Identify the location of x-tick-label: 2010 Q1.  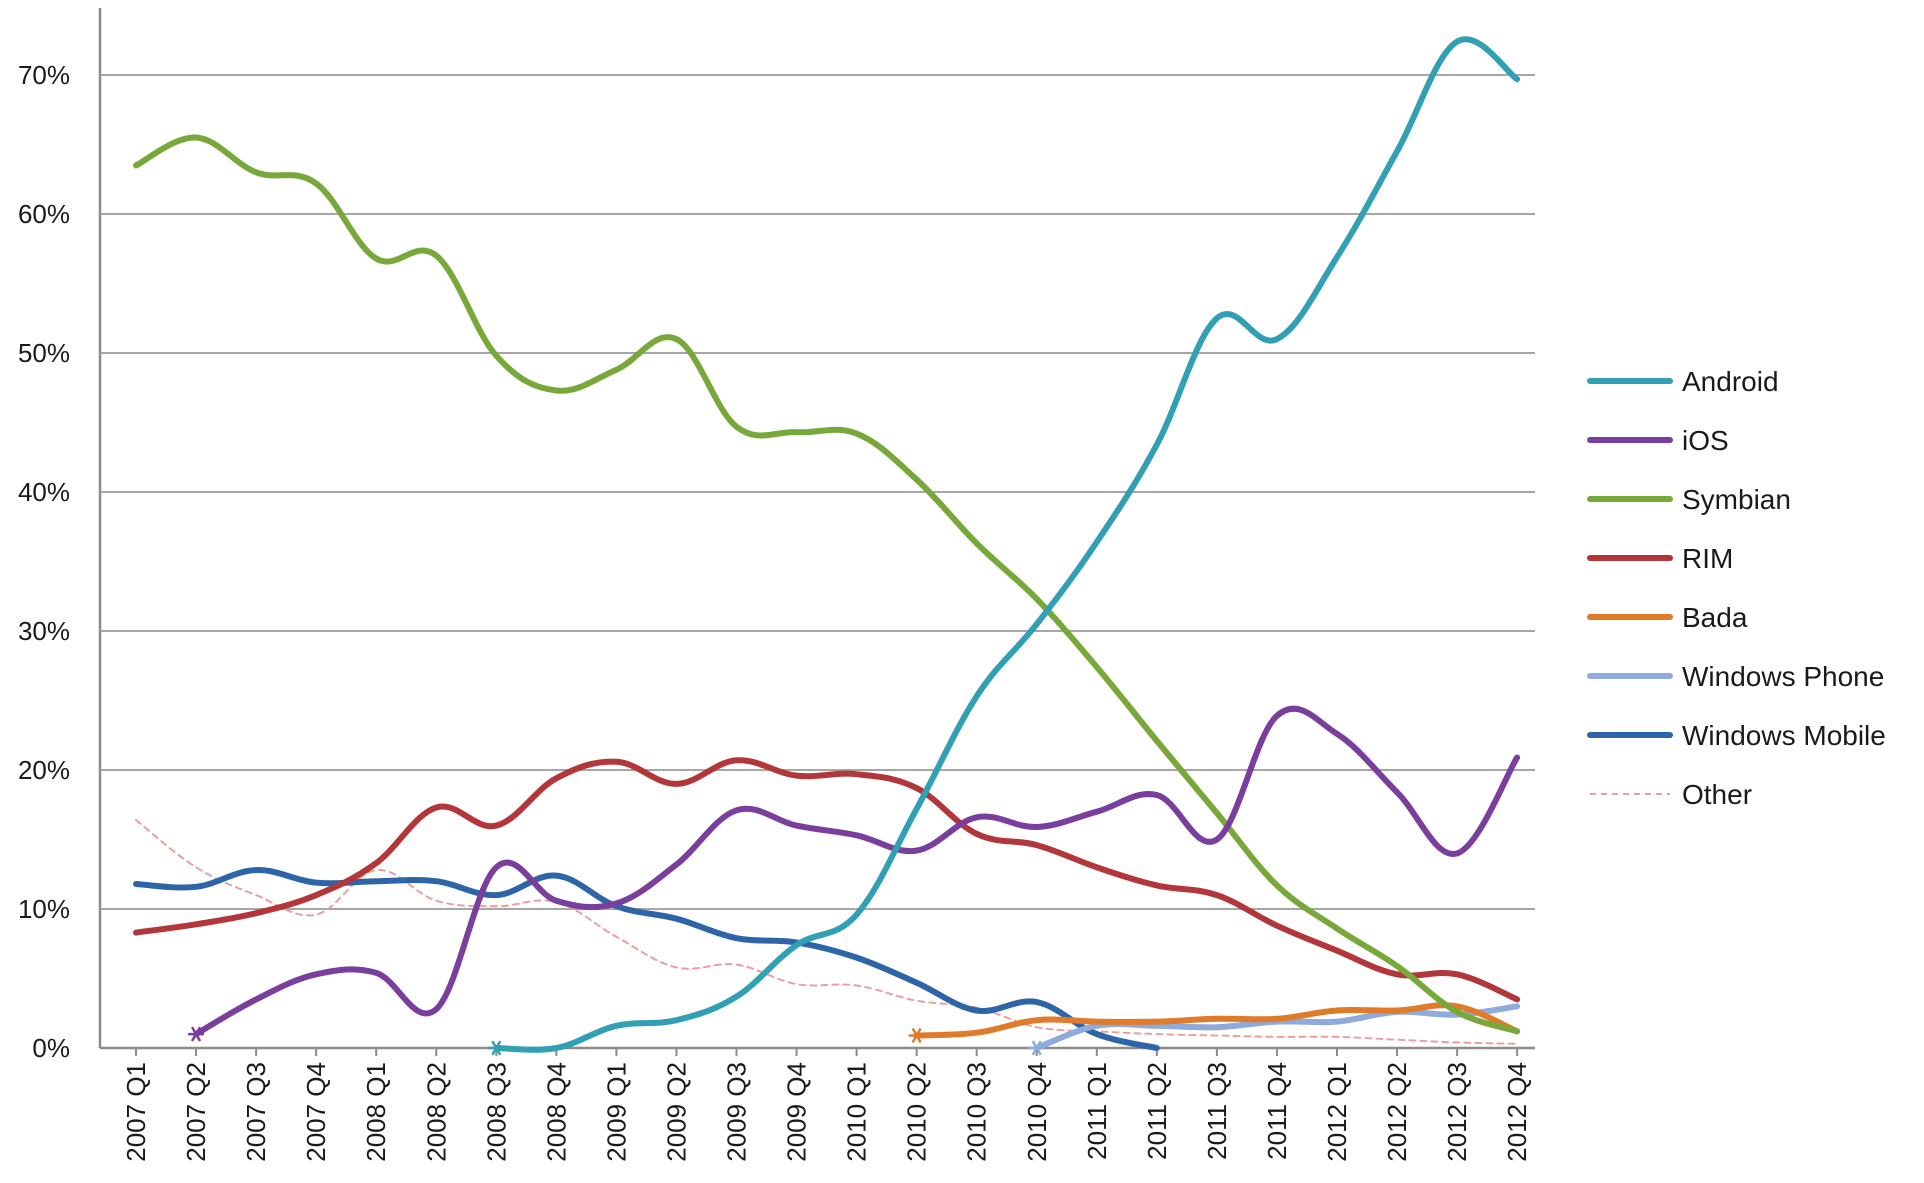
(857, 1112).